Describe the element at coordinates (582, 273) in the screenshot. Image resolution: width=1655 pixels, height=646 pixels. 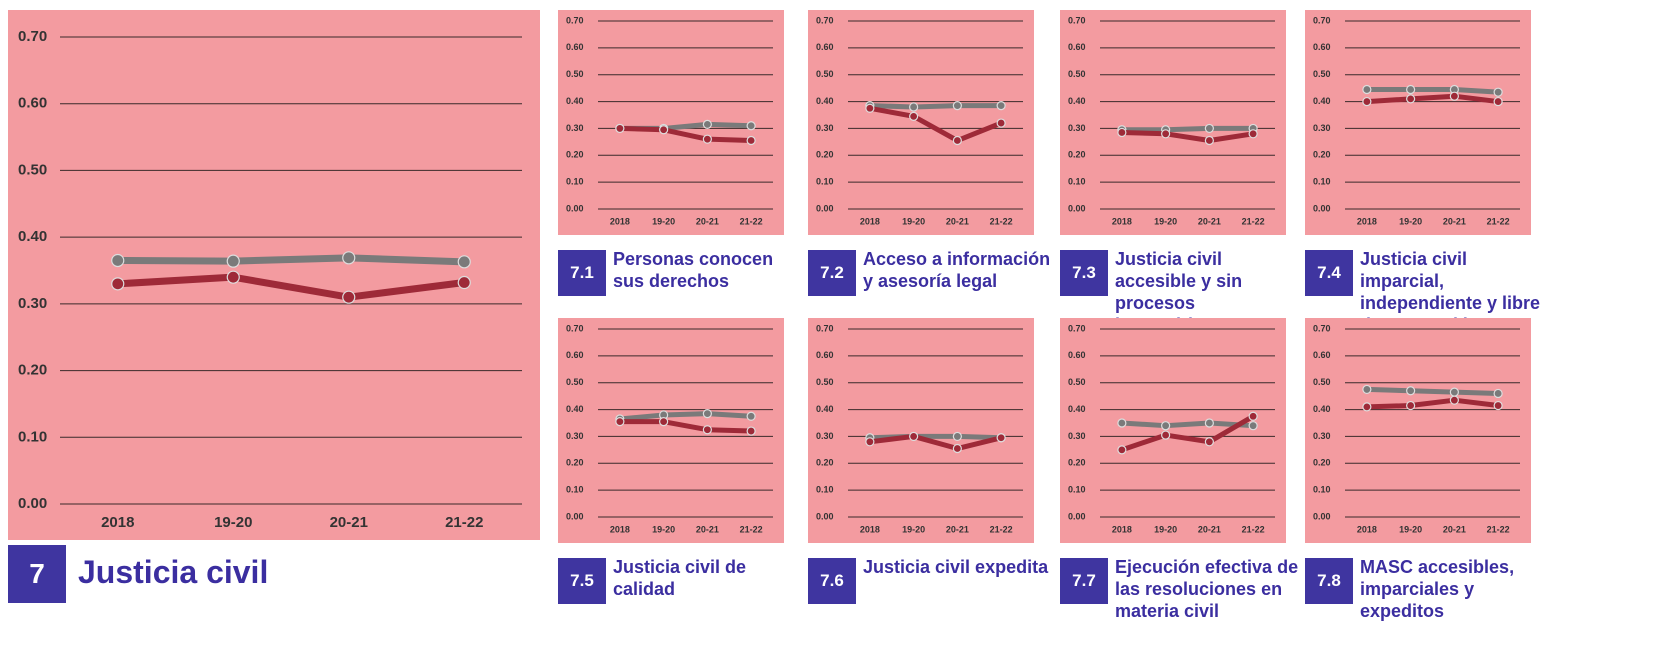
I see `badge: 7.1` at that location.